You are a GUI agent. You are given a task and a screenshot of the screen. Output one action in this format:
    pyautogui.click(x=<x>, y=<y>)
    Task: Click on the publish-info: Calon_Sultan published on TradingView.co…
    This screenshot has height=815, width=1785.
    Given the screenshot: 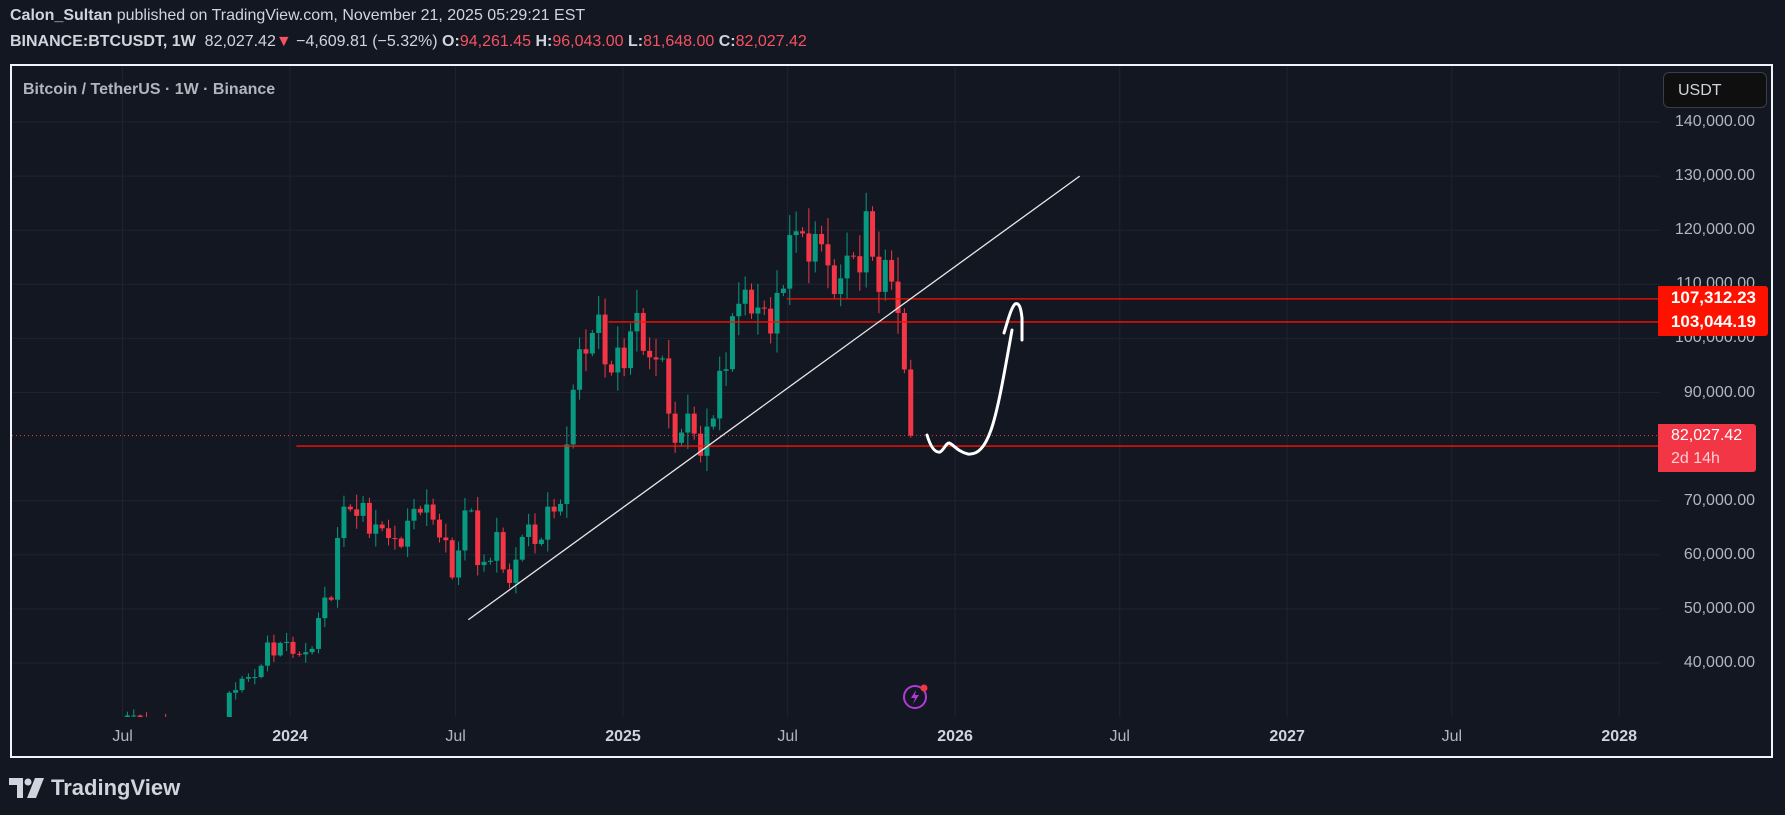 What is the action you would take?
    pyautogui.click(x=297, y=16)
    